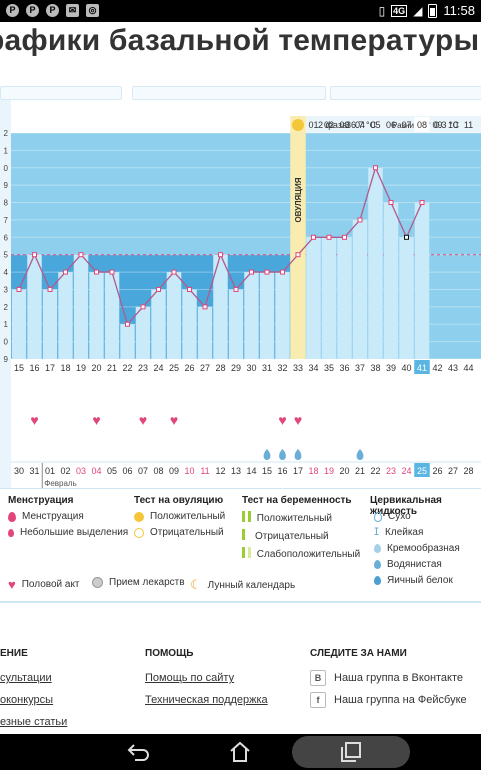 The image size is (481, 770). Describe the element at coordinates (27, 700) in the screenshot. I see `footer-link: оконкурсы` at that location.